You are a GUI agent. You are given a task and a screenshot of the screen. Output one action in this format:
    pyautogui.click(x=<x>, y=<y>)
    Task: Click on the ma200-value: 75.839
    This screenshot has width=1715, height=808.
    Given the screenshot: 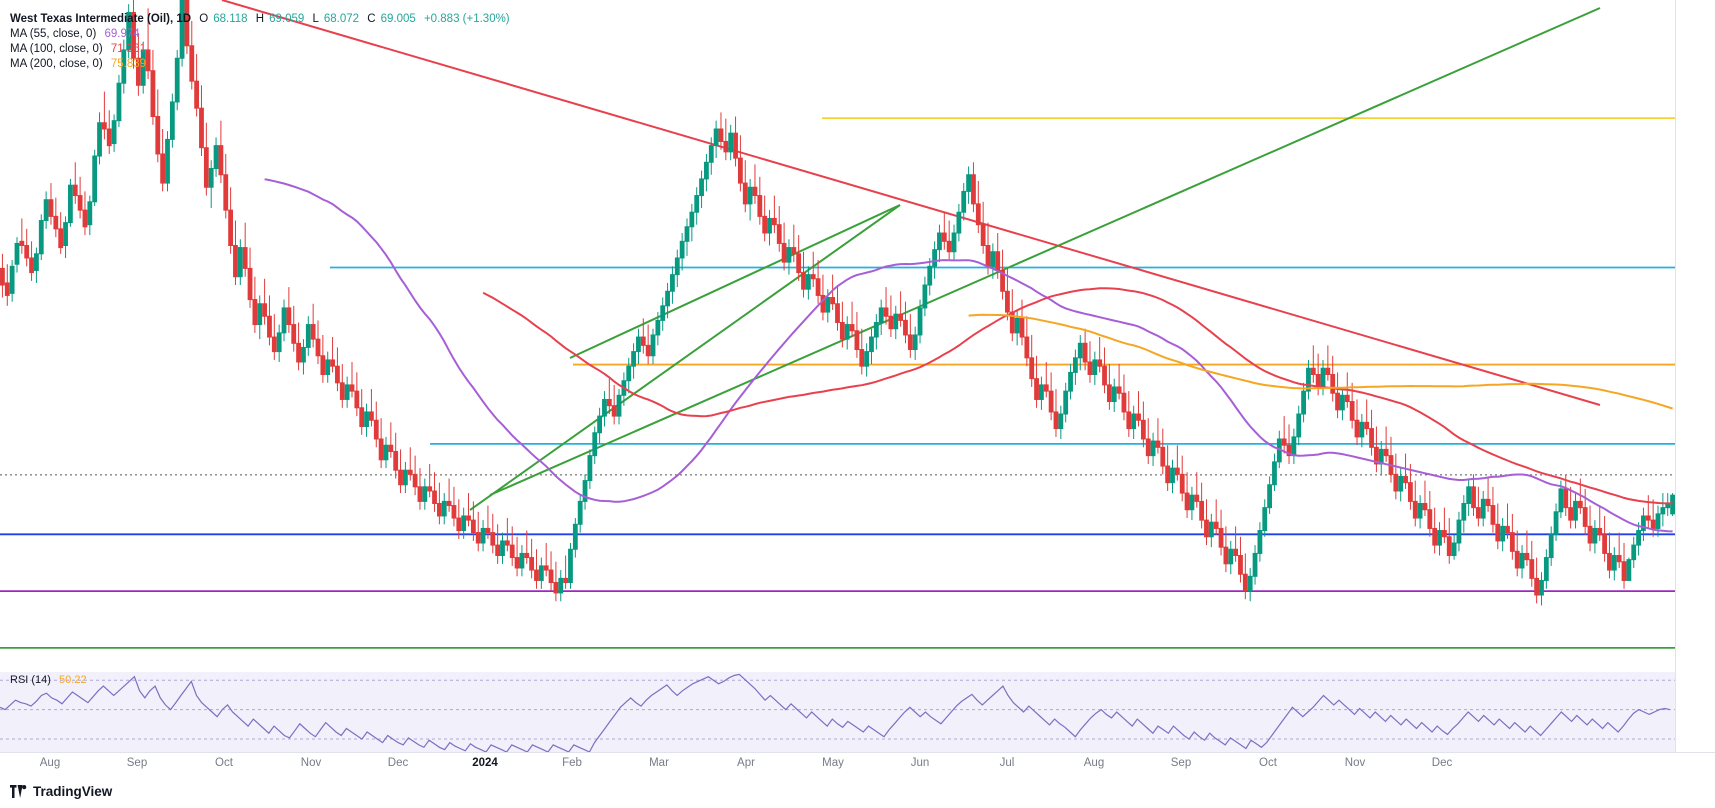 What is the action you would take?
    pyautogui.click(x=128, y=64)
    